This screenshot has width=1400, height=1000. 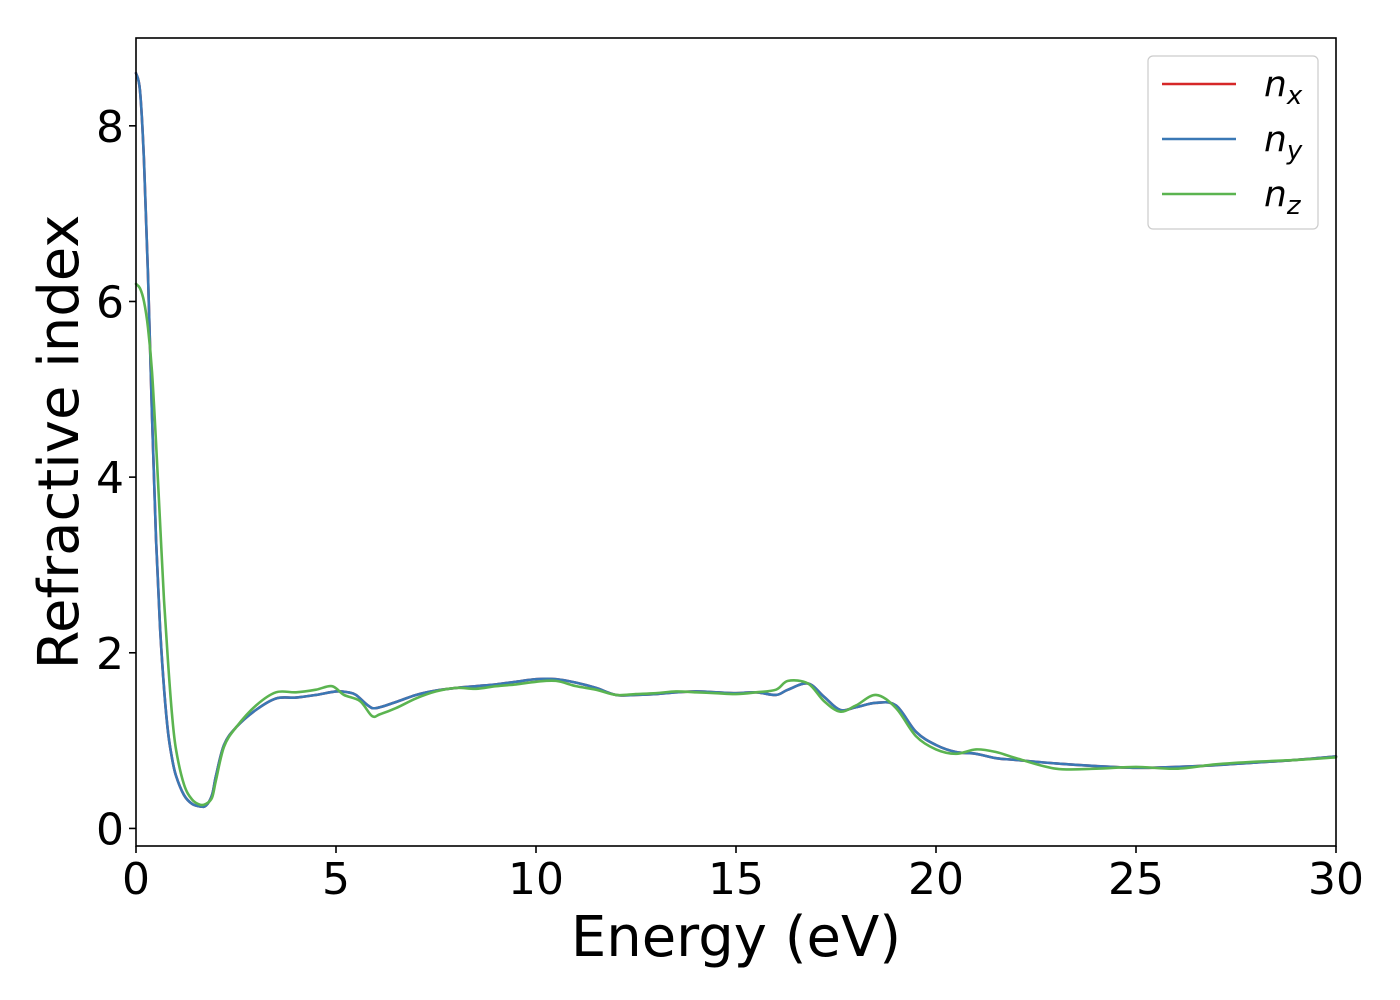 What do you see at coordinates (110, 654) in the screenshot?
I see `y-tick-label: 2` at bounding box center [110, 654].